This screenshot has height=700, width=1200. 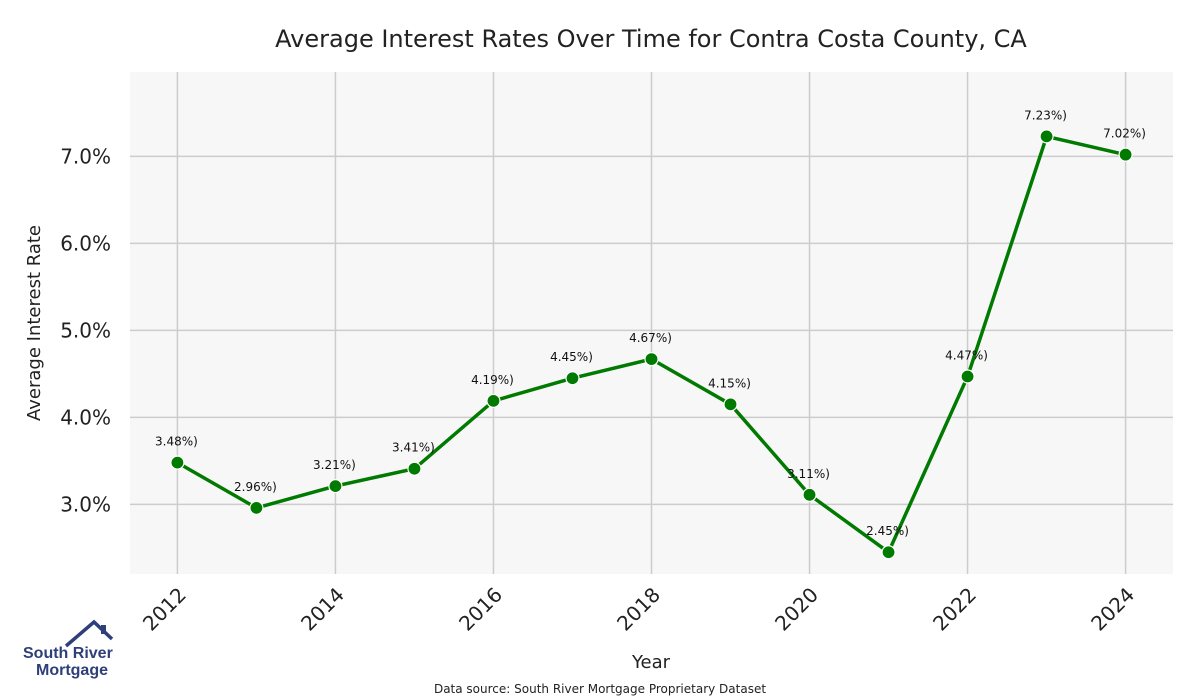 I want to click on data-label: 3.48%), so click(x=176, y=442).